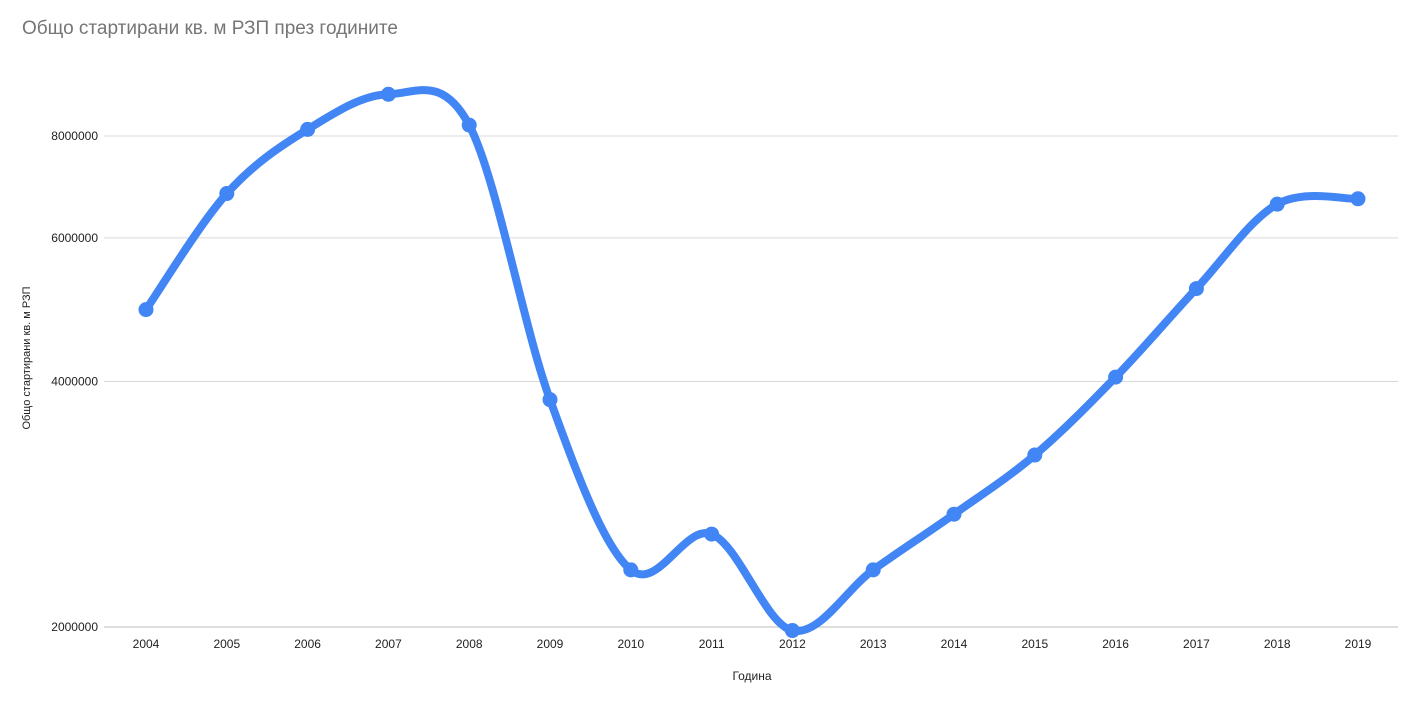 Image resolution: width=1428 pixels, height=711 pixels. Describe the element at coordinates (712, 534) in the screenshot. I see `data-point-2011` at that location.